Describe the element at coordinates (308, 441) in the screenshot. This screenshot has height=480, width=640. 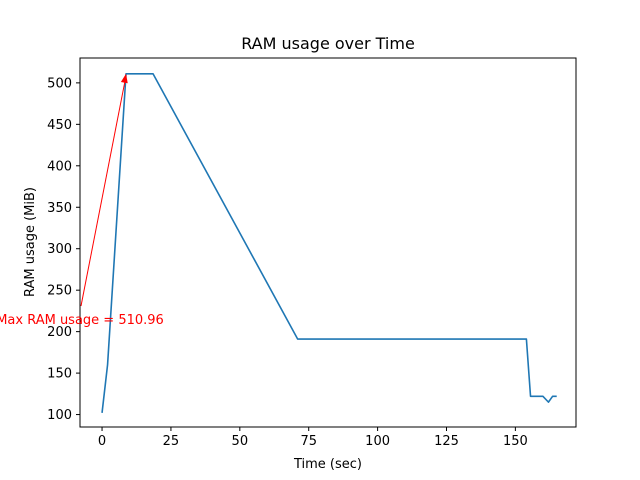
I see `x-tick-label: 75` at that location.